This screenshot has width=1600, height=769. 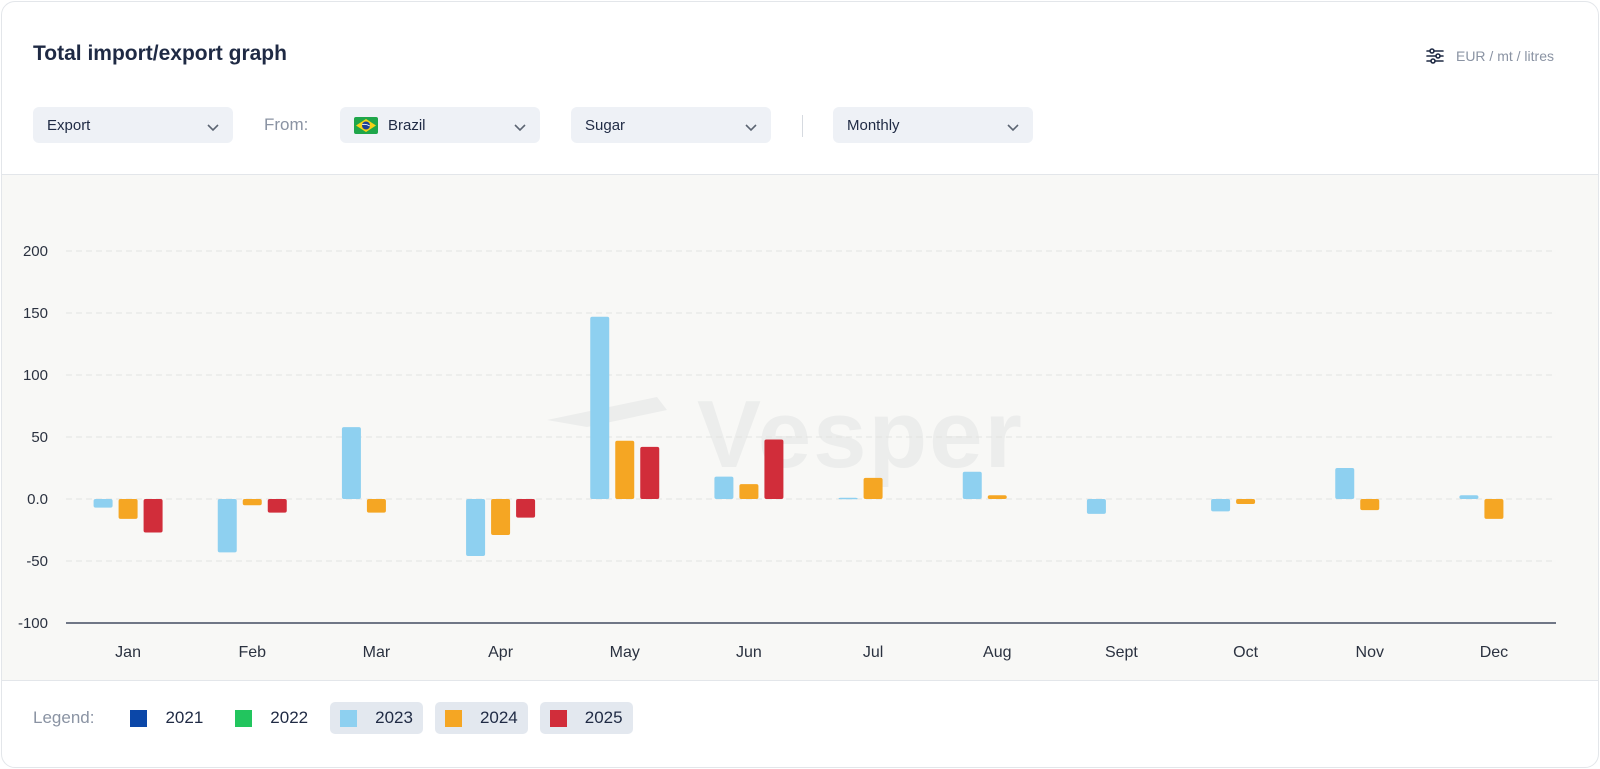 What do you see at coordinates (289, 717) in the screenshot?
I see `legend-item-label: 2022` at bounding box center [289, 717].